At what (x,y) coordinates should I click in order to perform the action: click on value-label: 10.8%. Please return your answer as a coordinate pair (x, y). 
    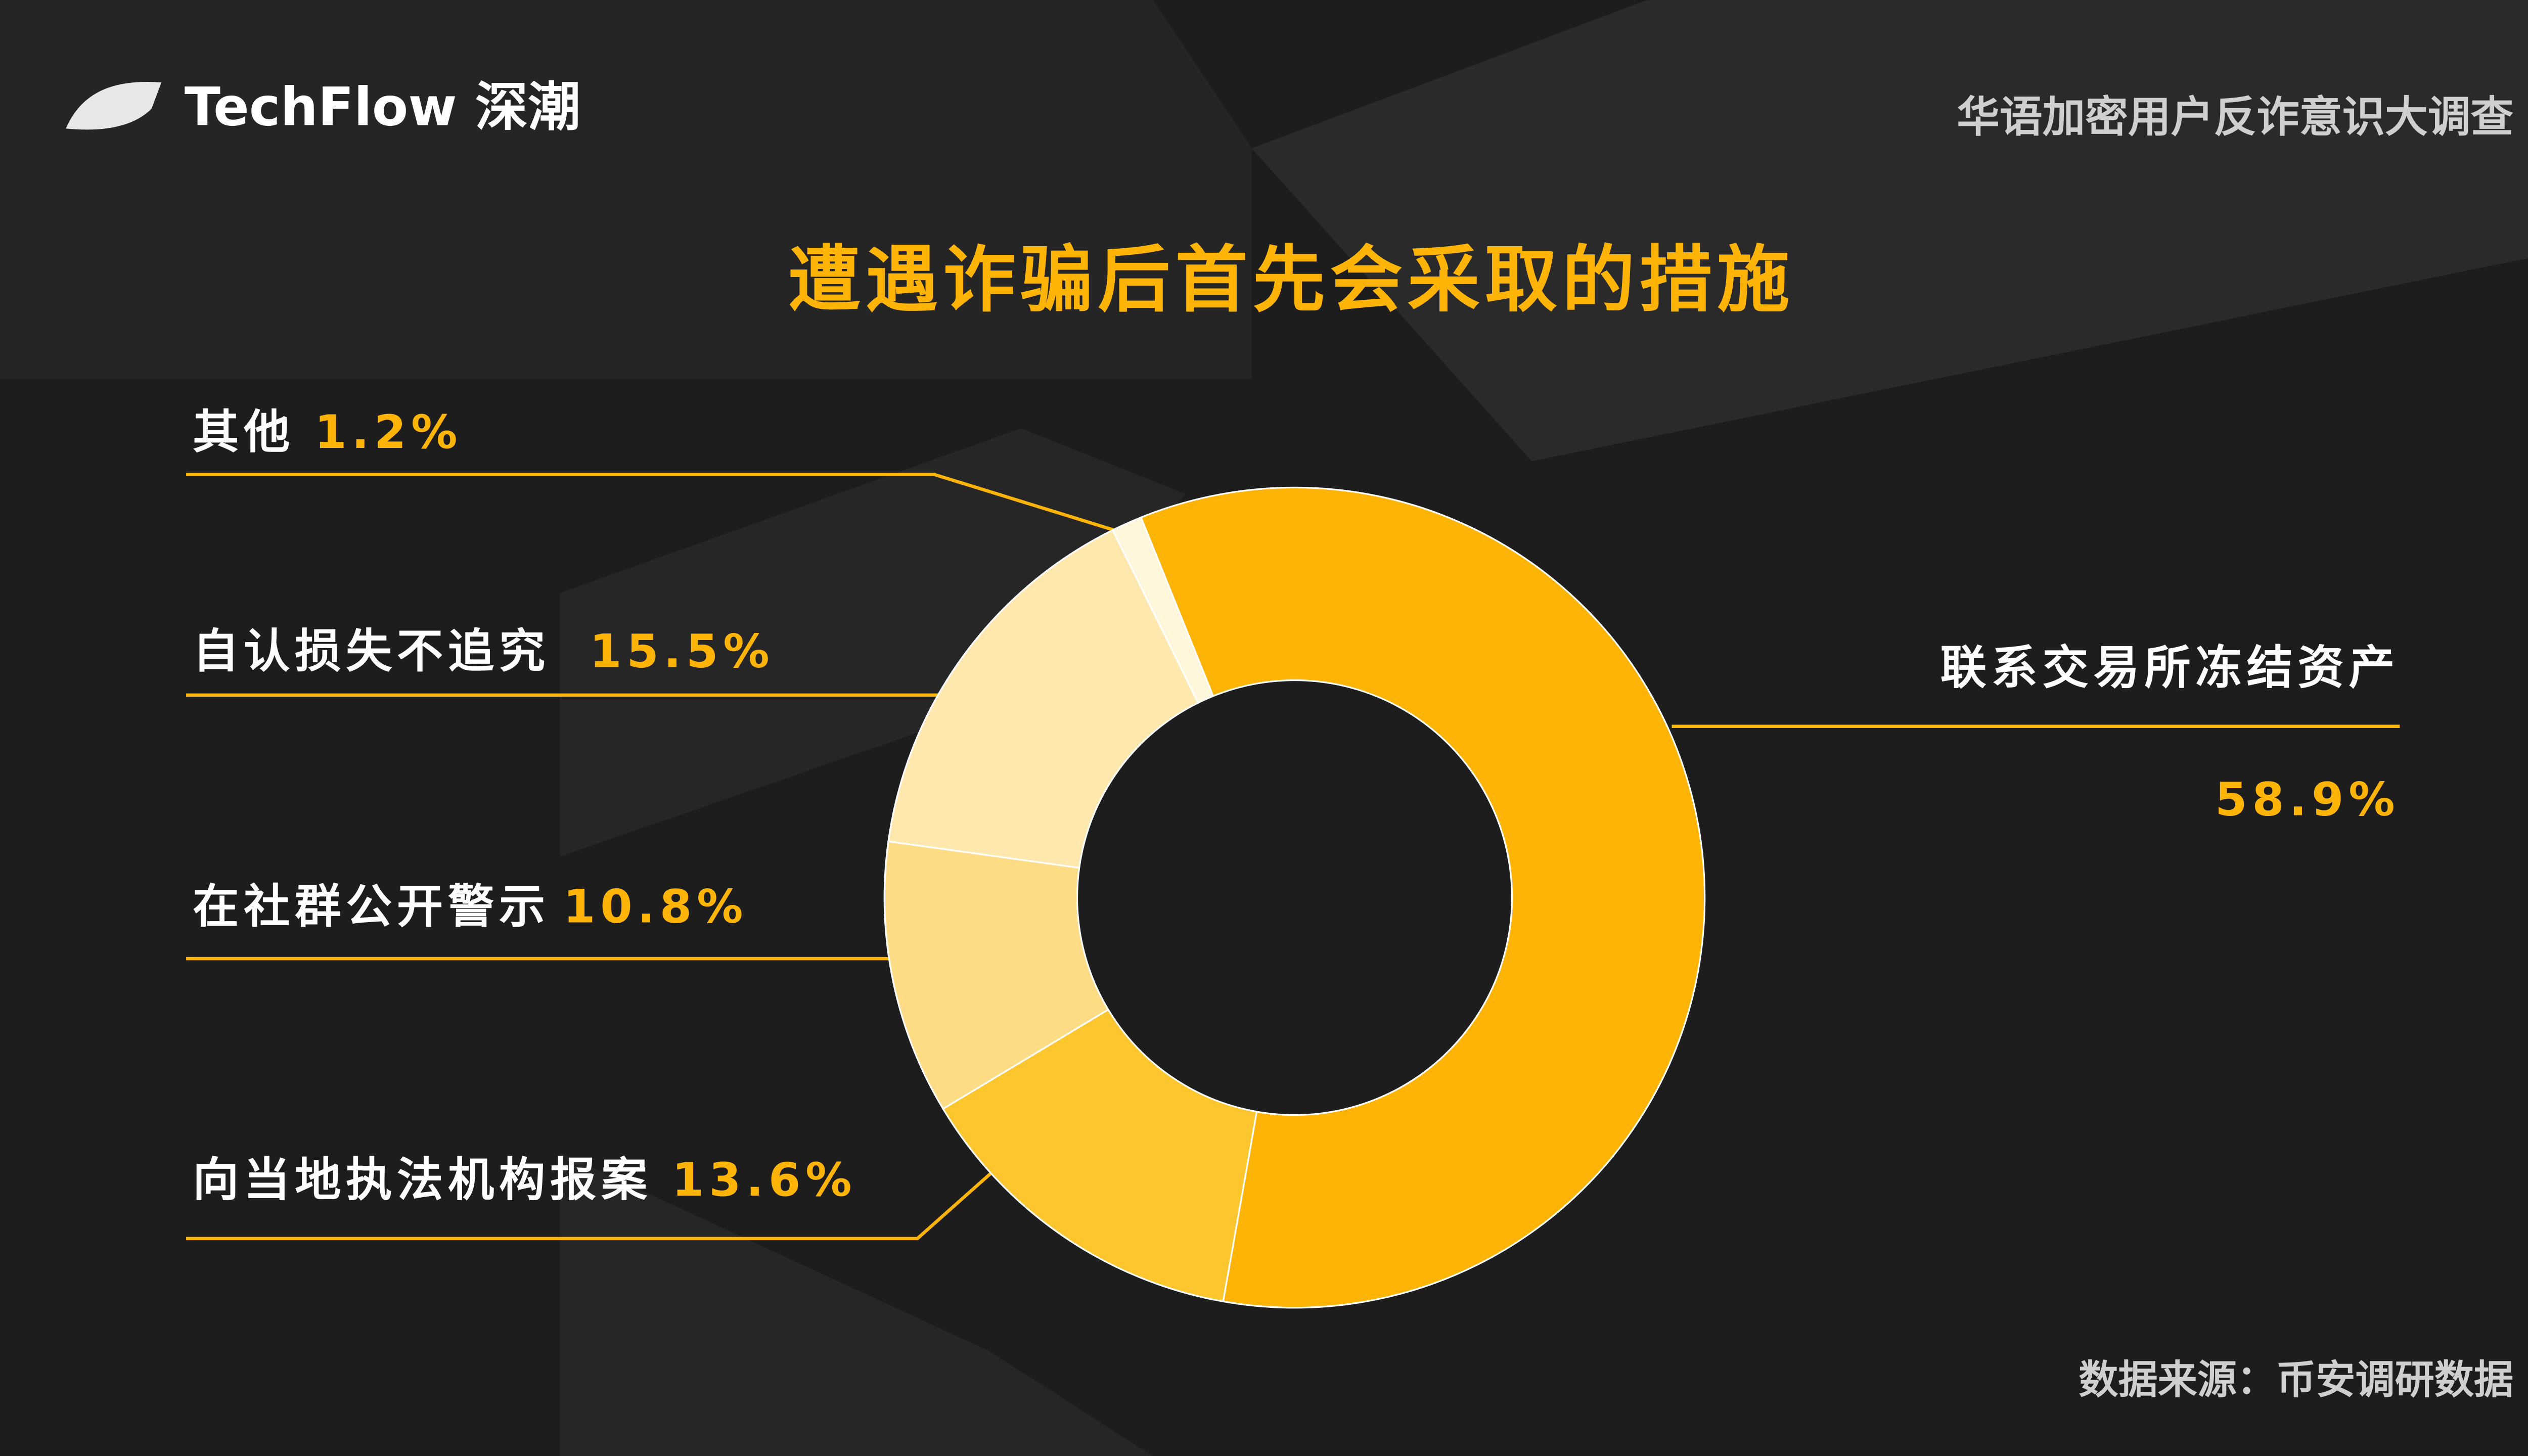
    Looking at the image, I should click on (656, 906).